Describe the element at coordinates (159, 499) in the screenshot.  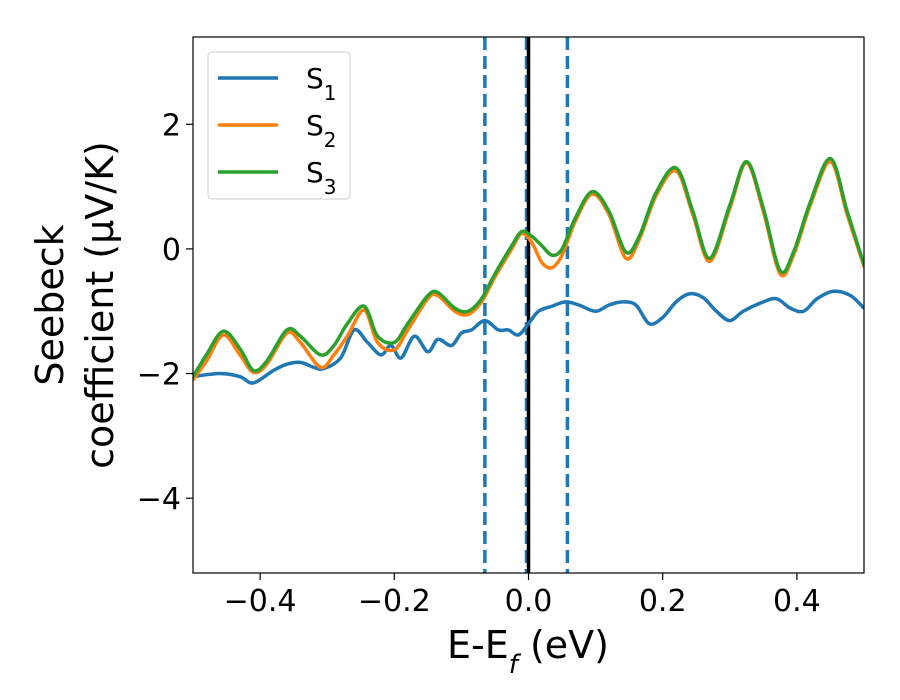
I see `y-tick-label: −4` at that location.